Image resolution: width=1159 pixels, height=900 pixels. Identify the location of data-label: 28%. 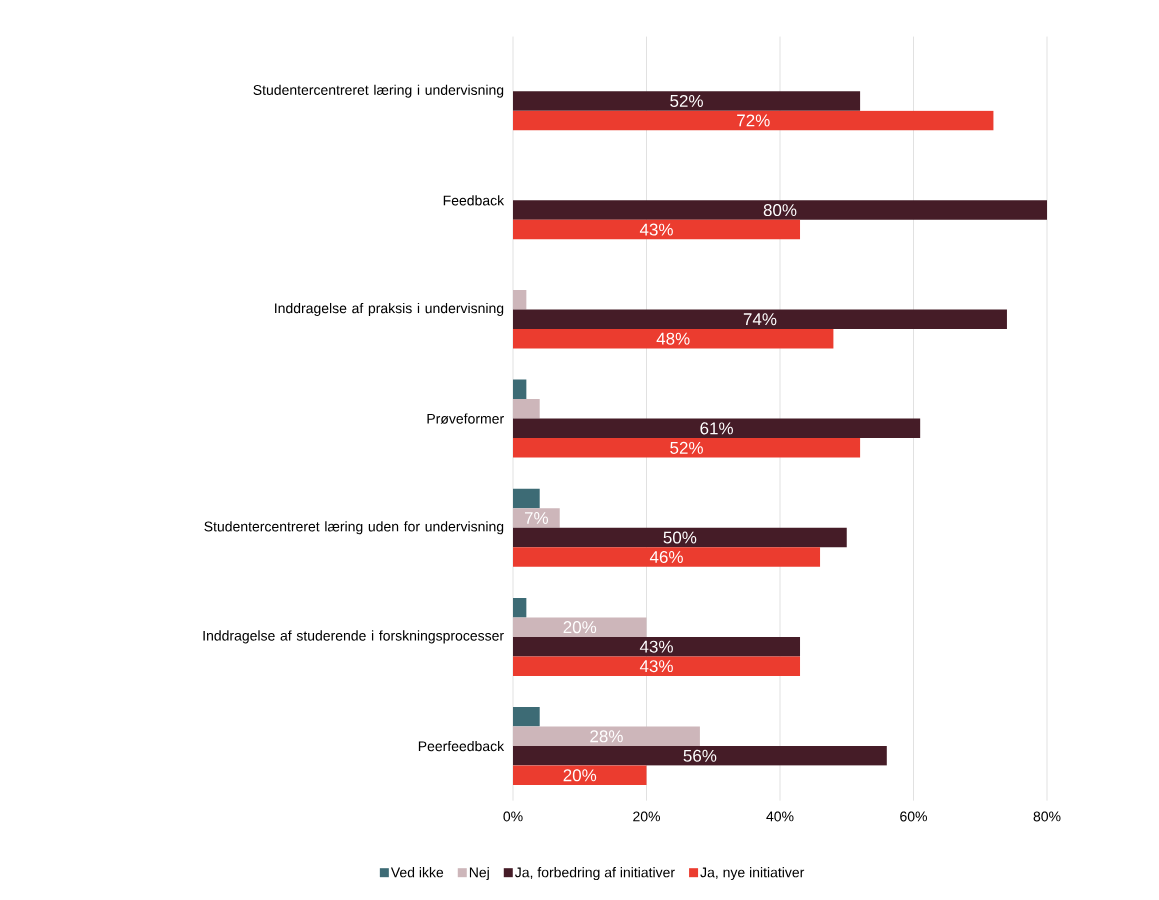
(606, 736).